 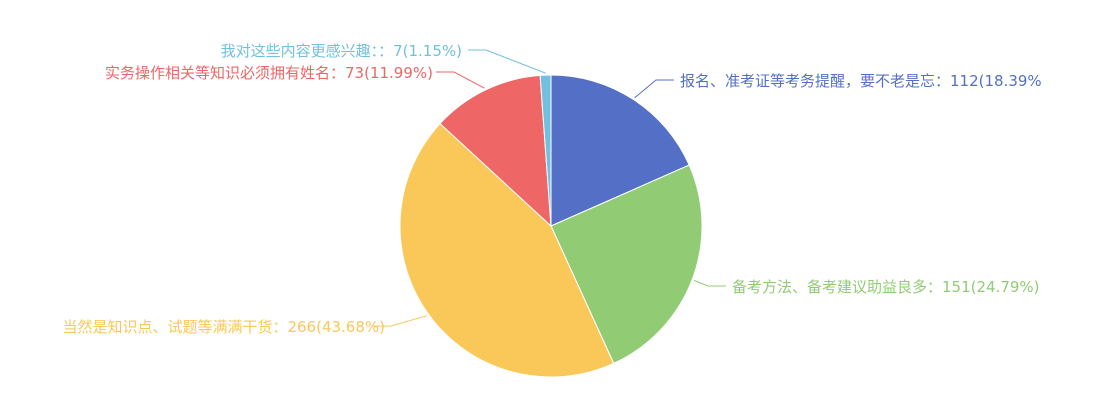 I want to click on slice-label: 报名、准考证等考务提醒，要不老是忘：112(18.39%, so click(x=861, y=81).